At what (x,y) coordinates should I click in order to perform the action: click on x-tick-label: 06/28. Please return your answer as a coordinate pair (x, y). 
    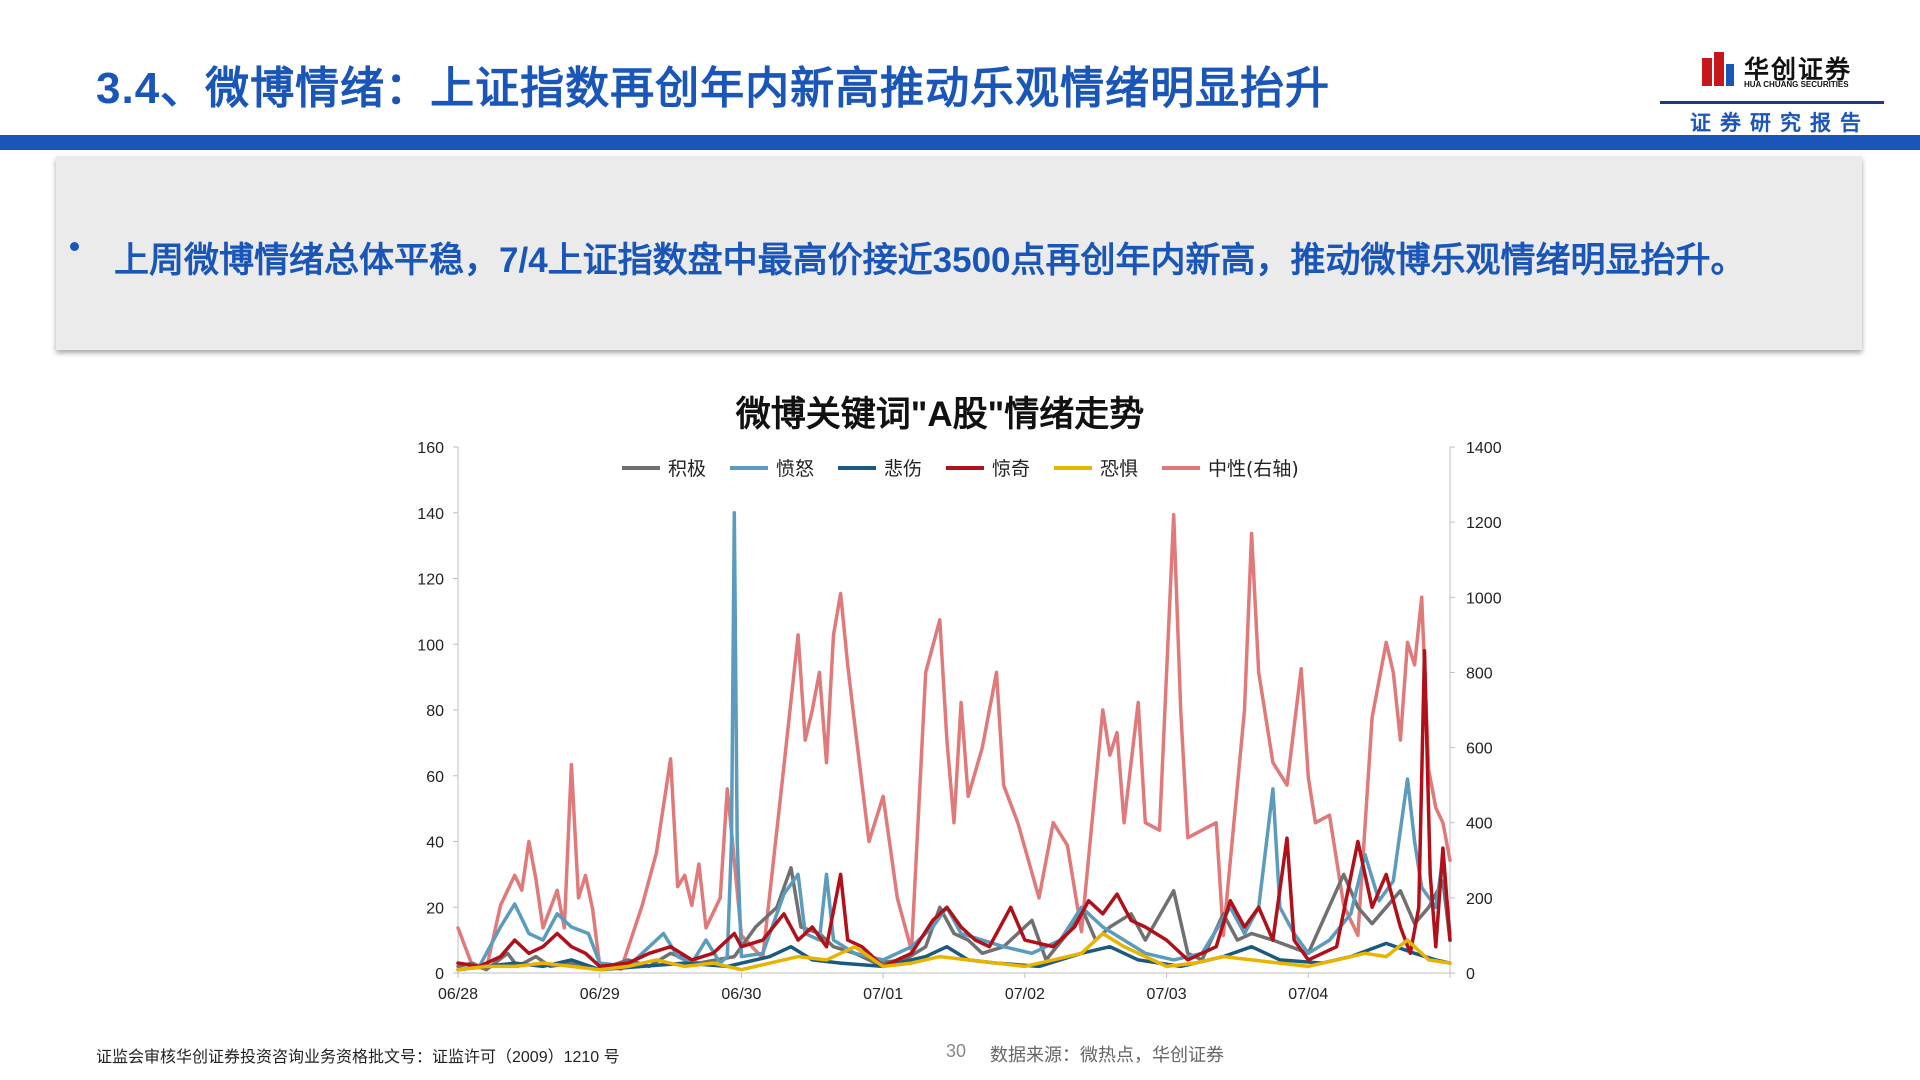
    Looking at the image, I should click on (458, 994).